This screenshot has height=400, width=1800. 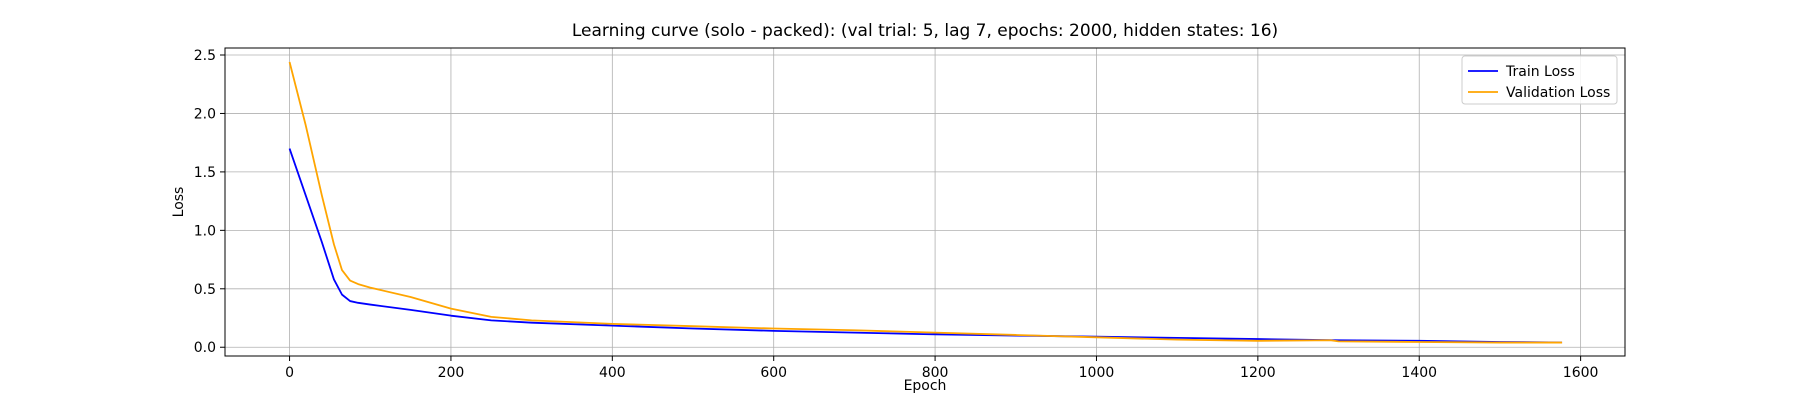 I want to click on legend-label-1: Validation Loss, so click(x=1558, y=93).